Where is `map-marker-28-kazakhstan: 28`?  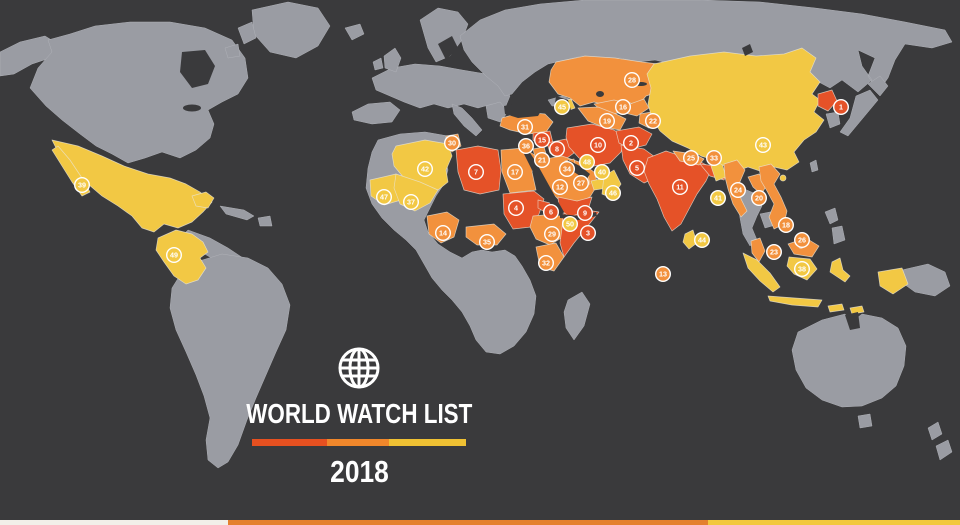
map-marker-28-kazakhstan: 28 is located at coordinates (632, 79).